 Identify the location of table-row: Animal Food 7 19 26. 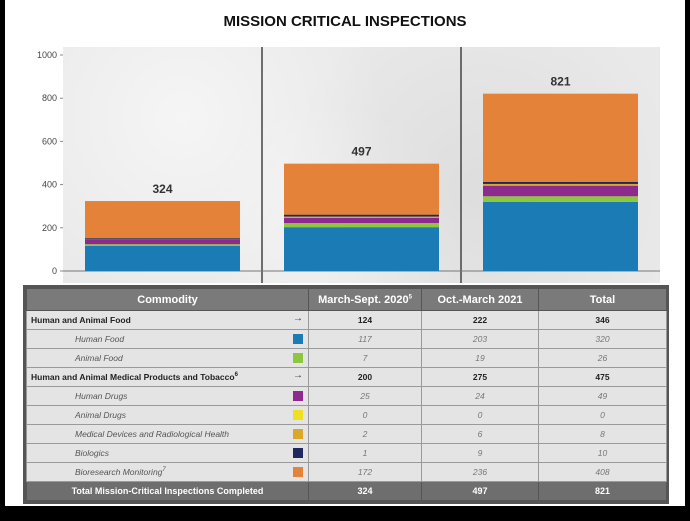
(346, 358).